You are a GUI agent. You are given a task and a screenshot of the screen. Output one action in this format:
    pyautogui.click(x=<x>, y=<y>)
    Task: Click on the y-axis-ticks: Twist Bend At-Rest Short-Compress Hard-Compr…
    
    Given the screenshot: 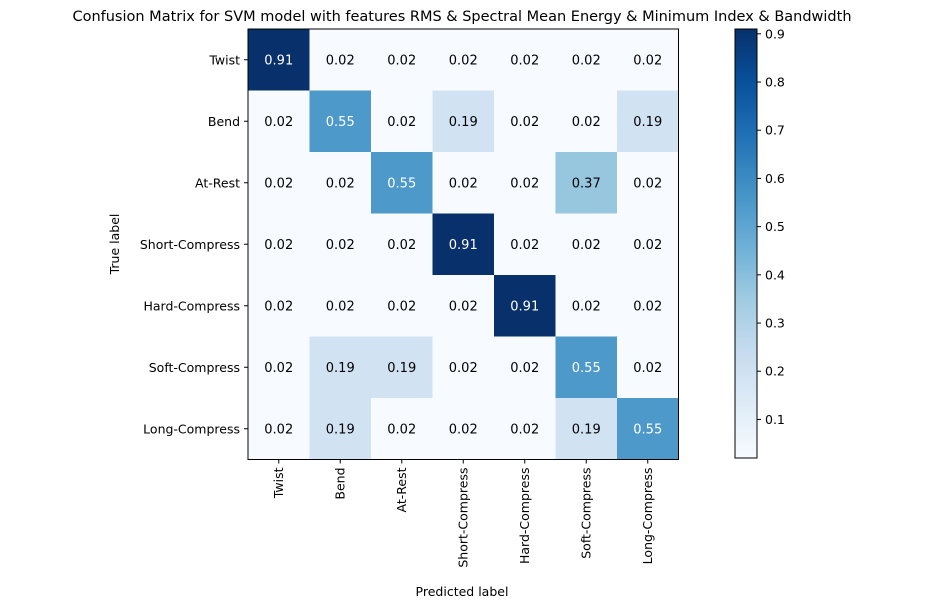 What is the action you would take?
    pyautogui.click(x=194, y=244)
    